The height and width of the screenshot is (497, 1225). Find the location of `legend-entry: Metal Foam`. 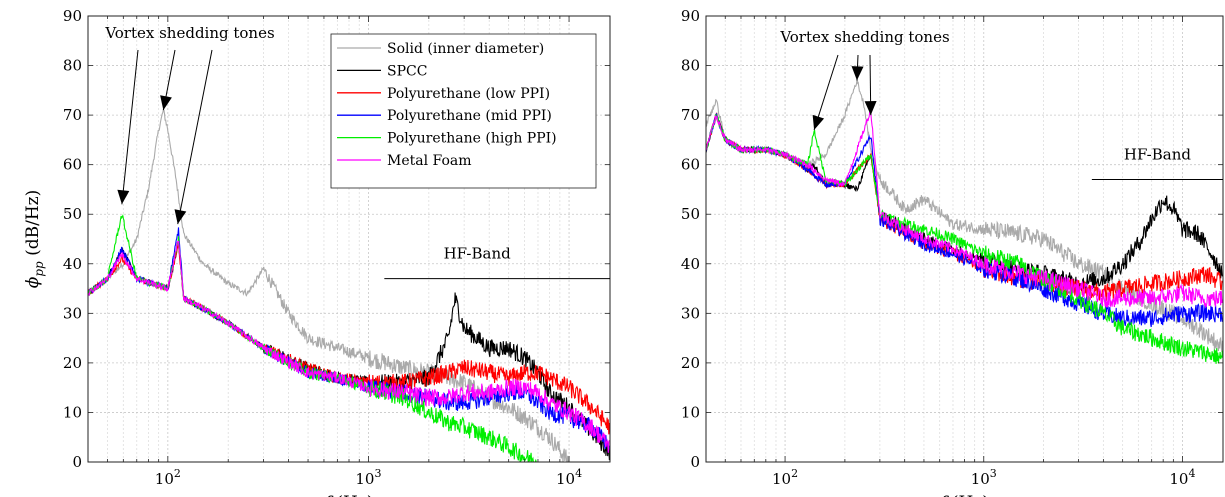

legend-entry: Metal Foam is located at coordinates (429, 161).